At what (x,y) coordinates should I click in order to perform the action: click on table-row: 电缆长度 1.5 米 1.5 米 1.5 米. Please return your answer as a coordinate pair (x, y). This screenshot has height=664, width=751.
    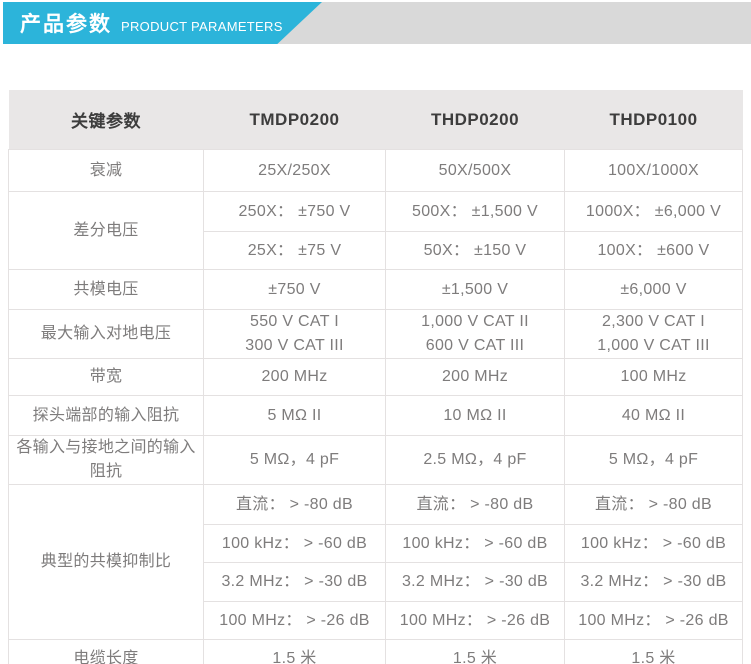
    Looking at the image, I should click on (375, 651).